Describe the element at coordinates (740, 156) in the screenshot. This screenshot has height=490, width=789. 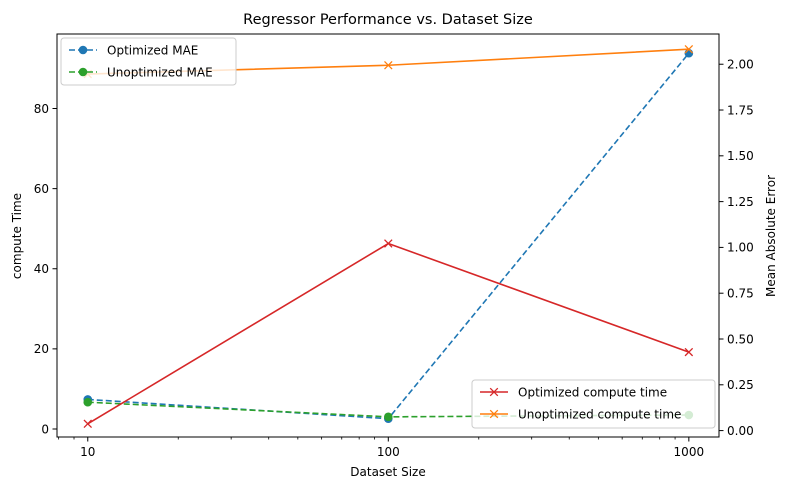
I see `right-tick-label: 1.50` at that location.